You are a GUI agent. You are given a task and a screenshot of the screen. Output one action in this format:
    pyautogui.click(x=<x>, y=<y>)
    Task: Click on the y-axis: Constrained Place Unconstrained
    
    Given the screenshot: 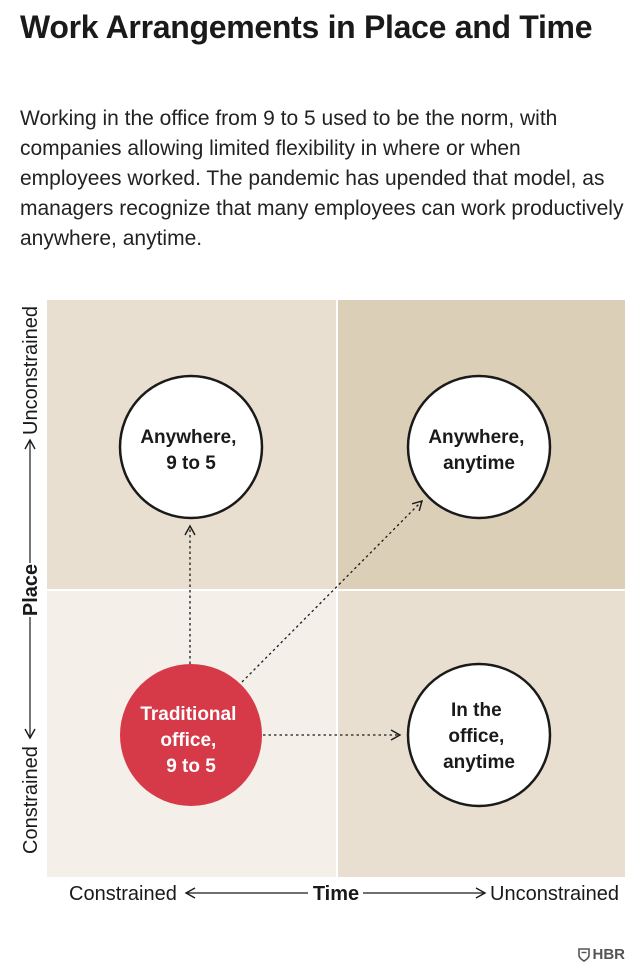 What is the action you would take?
    pyautogui.click(x=31, y=580)
    